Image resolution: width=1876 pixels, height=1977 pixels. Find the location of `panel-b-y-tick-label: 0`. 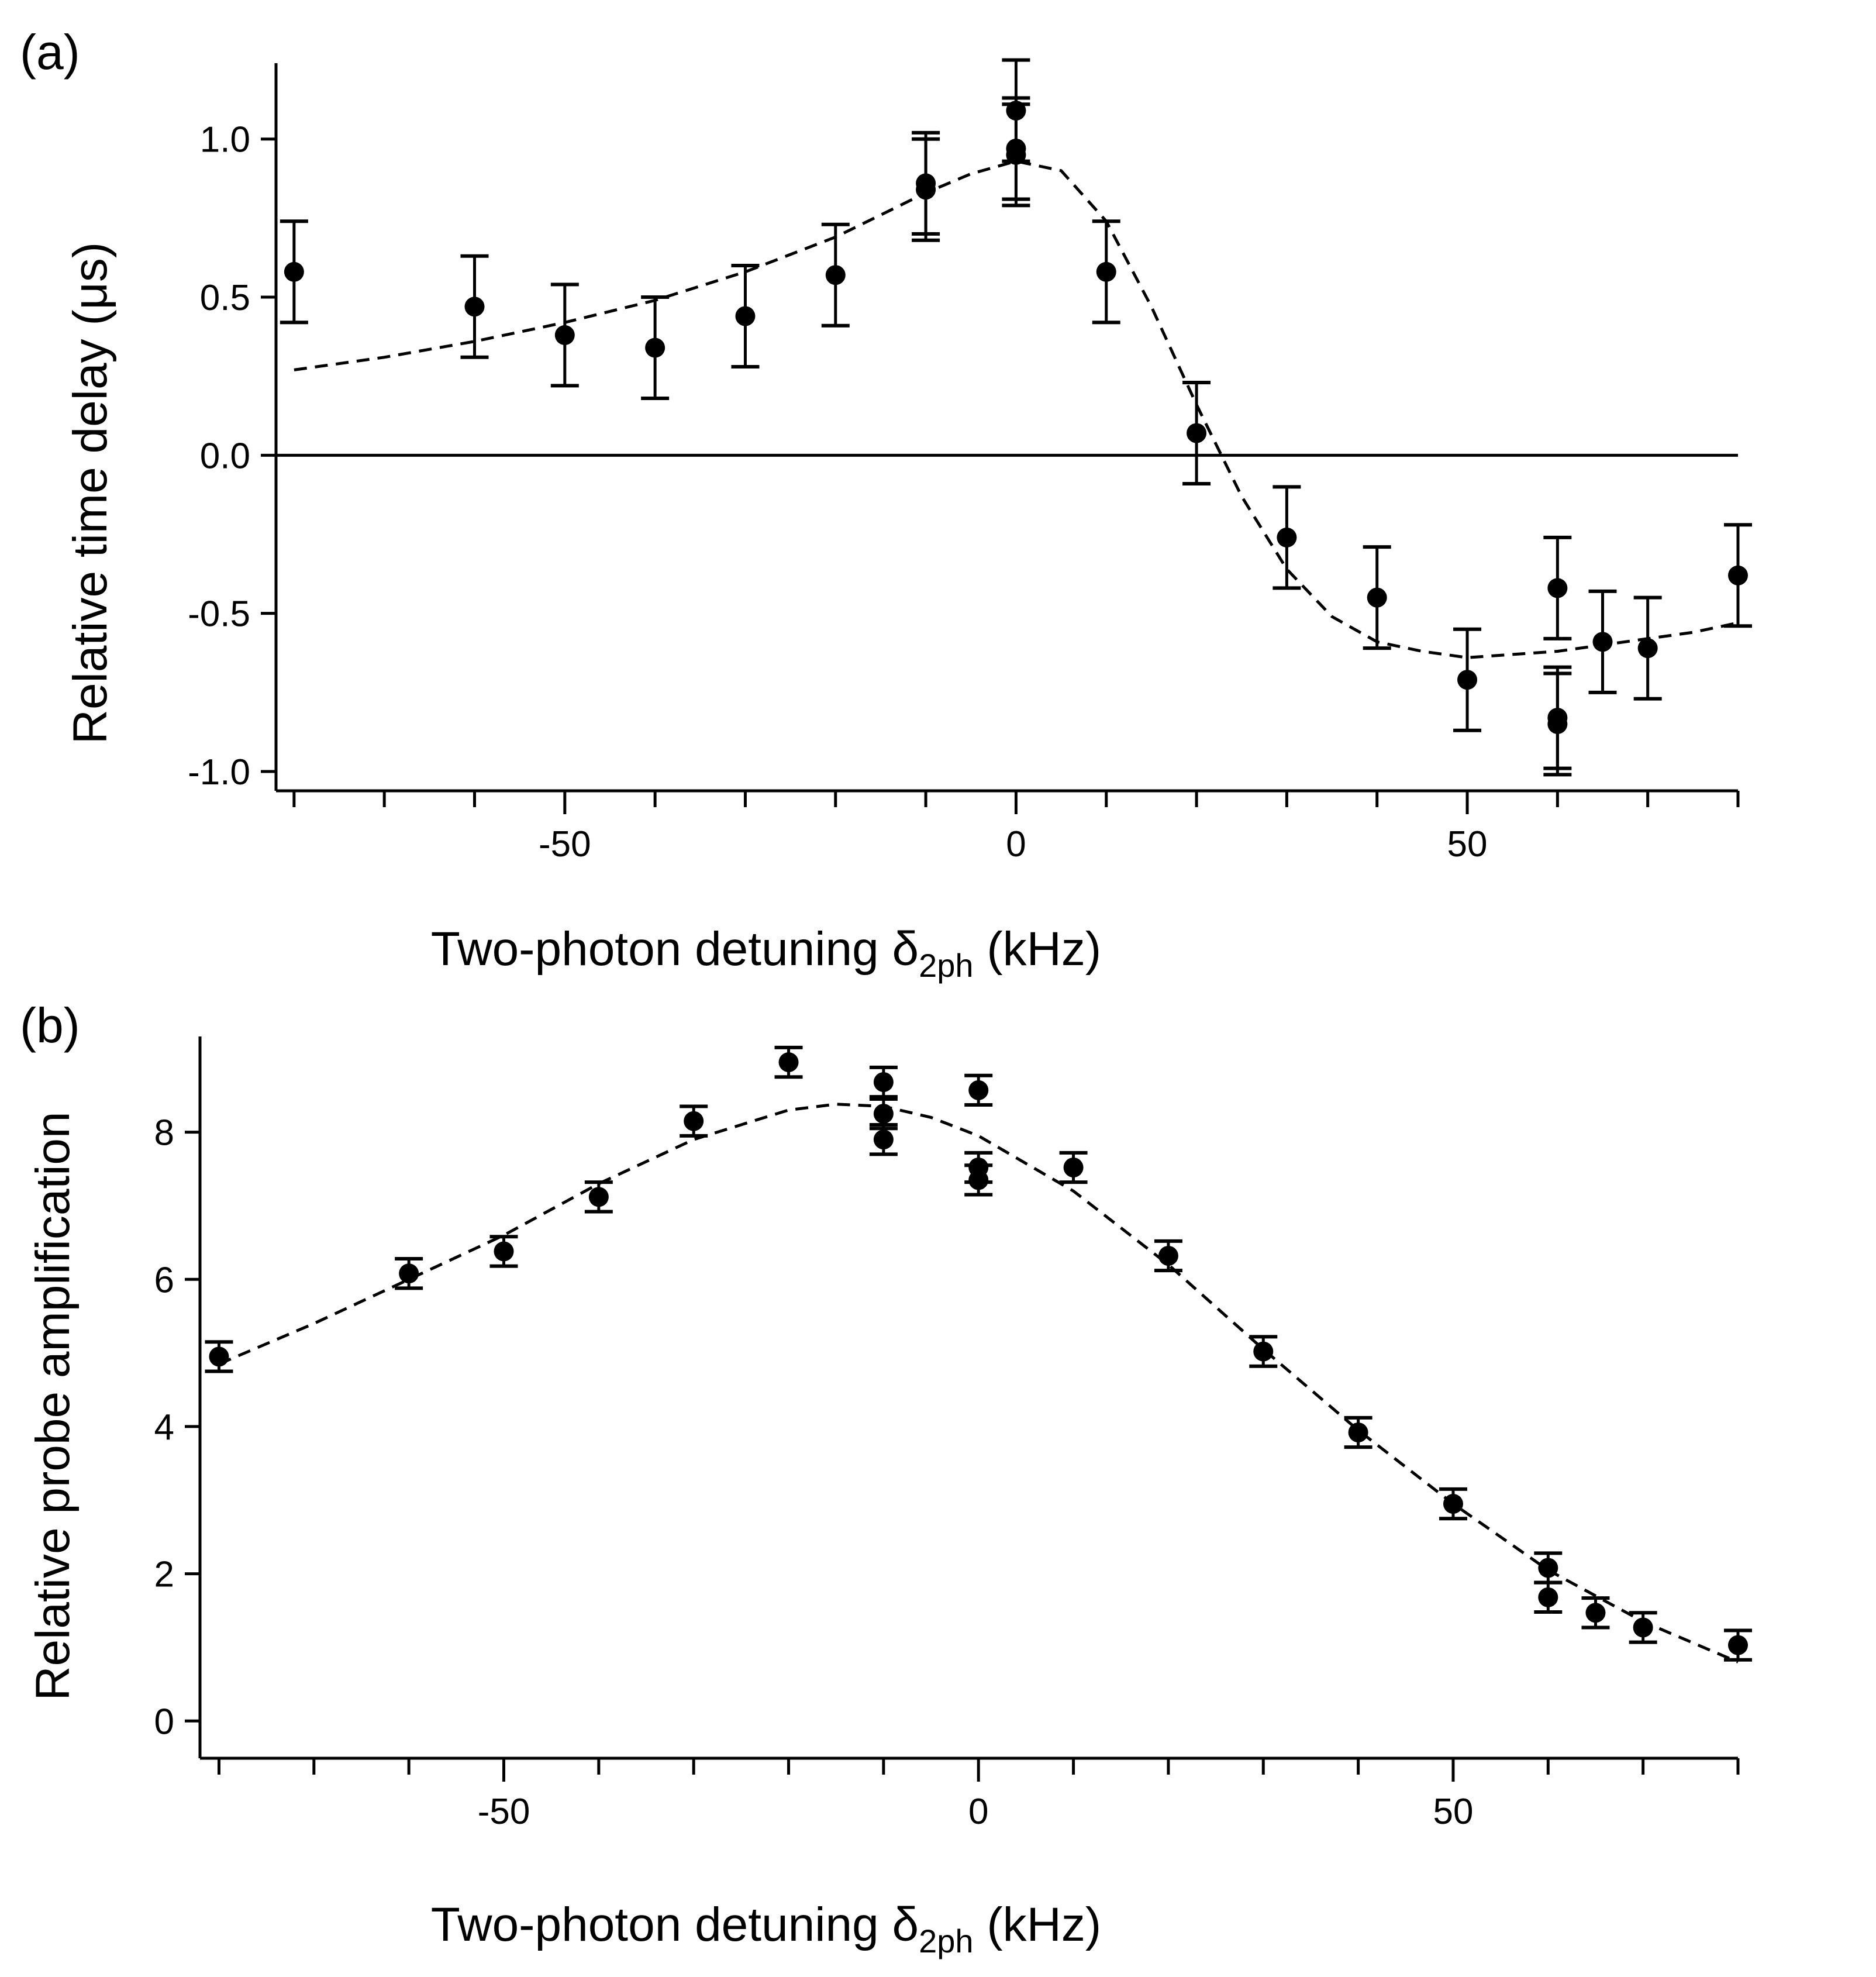

panel-b-y-tick-label: 0 is located at coordinates (164, 1722).